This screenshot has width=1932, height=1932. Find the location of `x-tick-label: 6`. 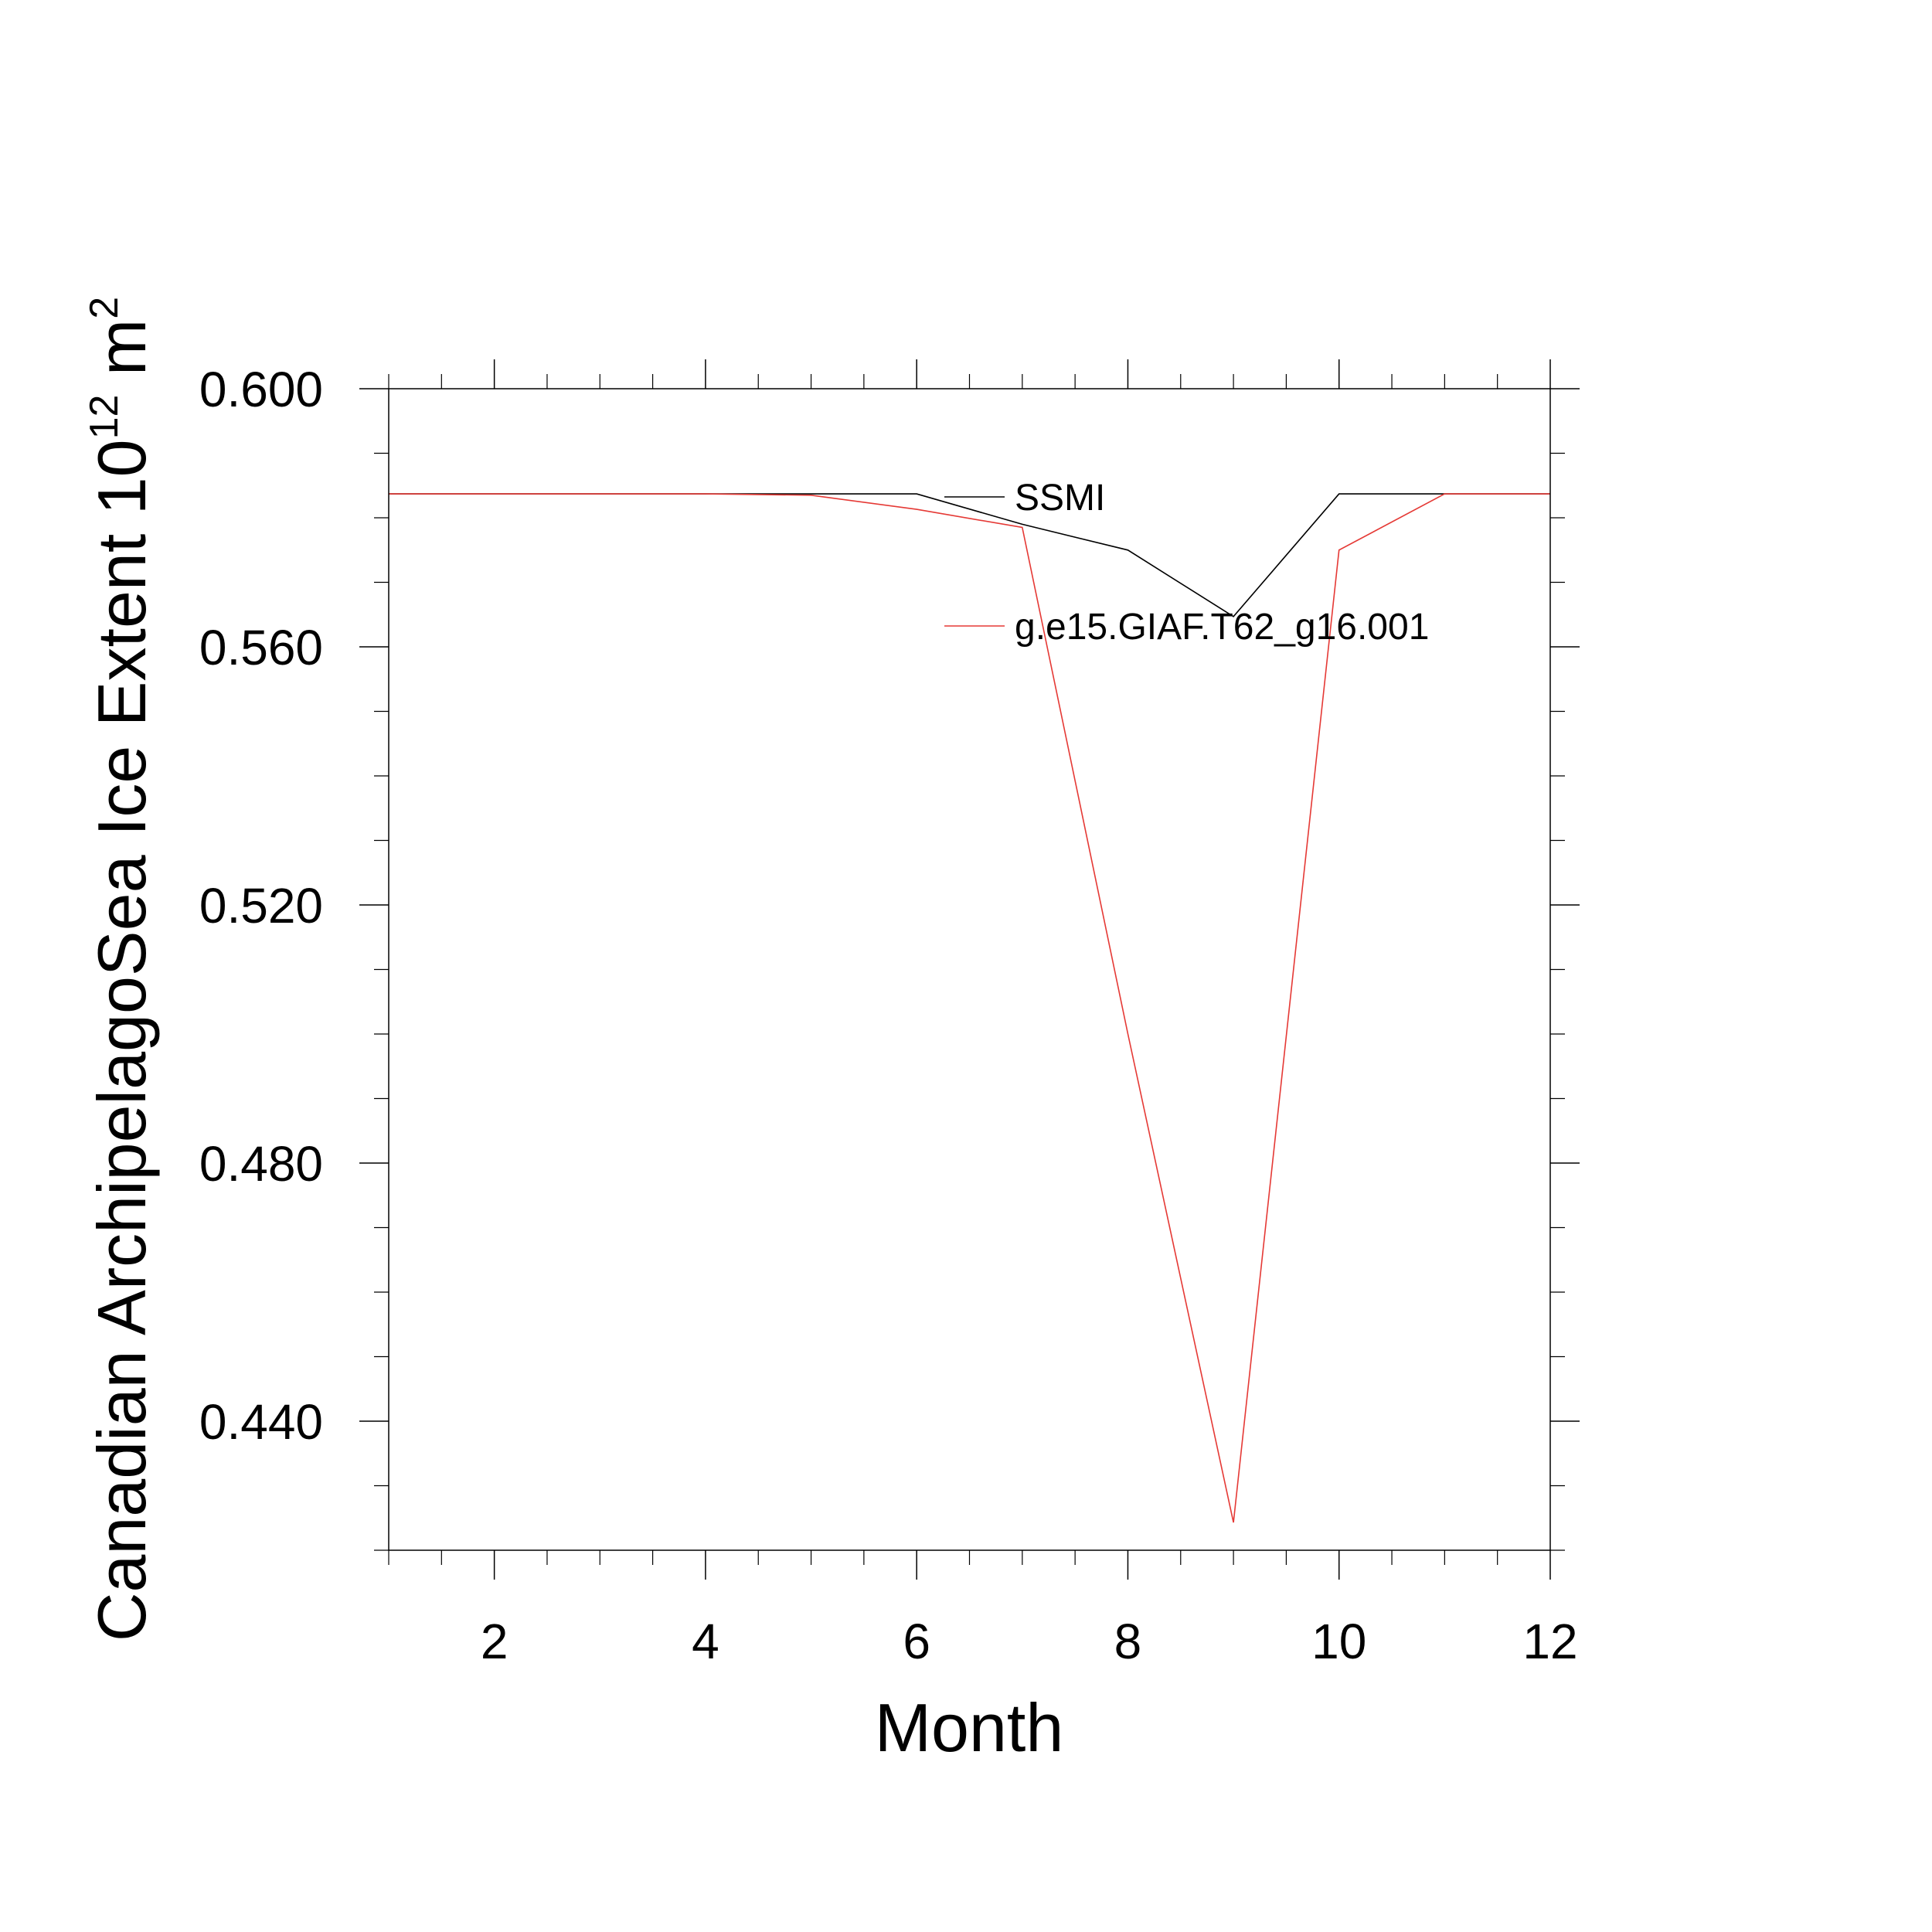

x-tick-label: 6 is located at coordinates (916, 1642).